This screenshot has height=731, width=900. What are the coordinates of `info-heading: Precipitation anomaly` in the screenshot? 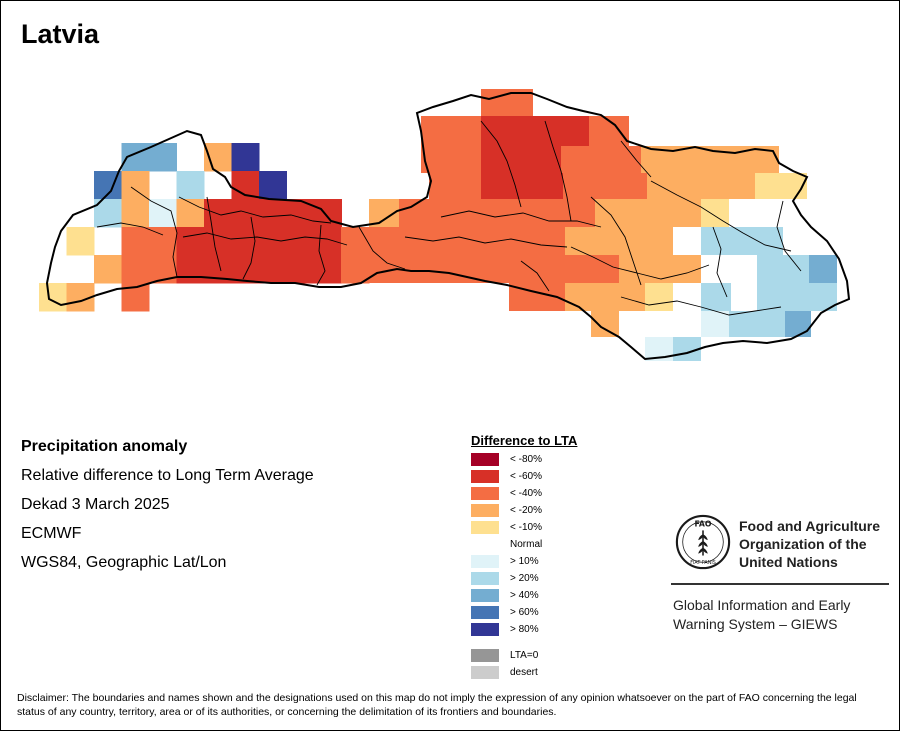 It's located at (104, 446).